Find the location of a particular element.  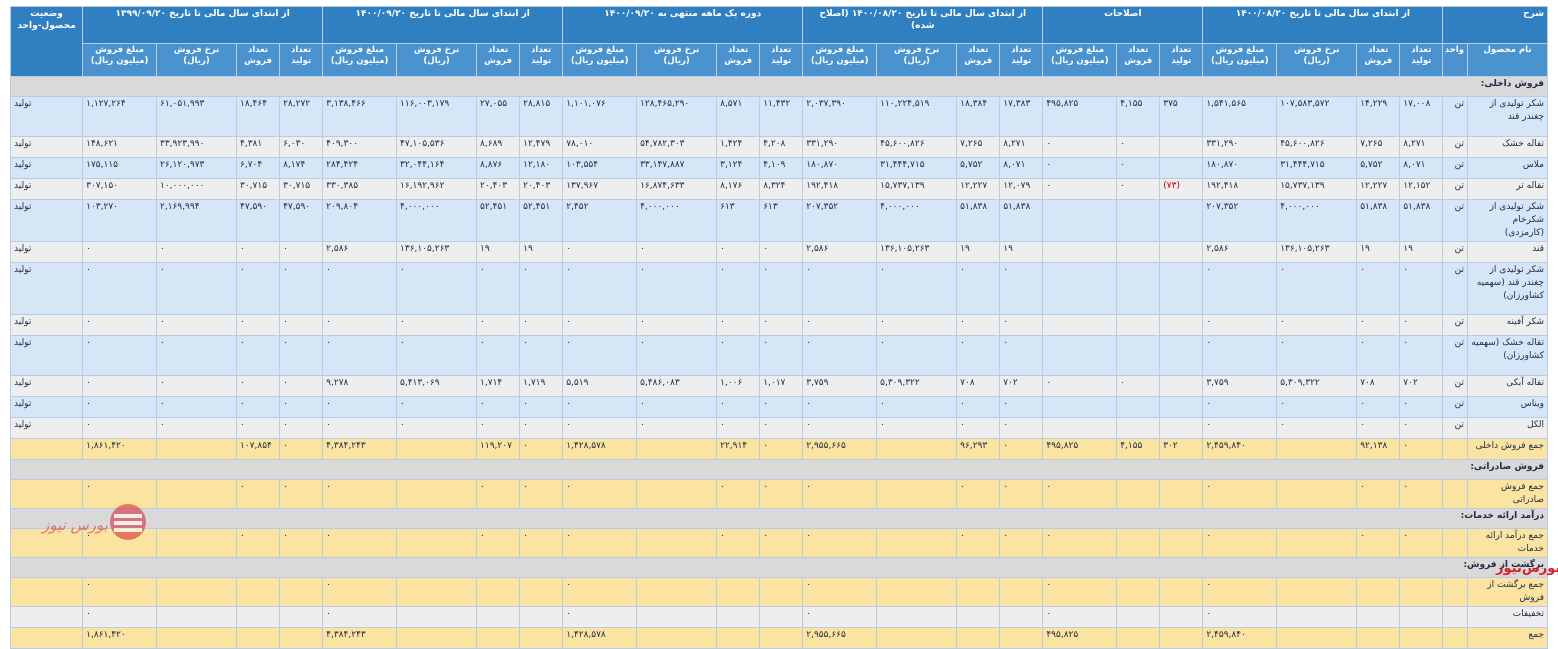

product-name-cell: تخفیفات is located at coordinates (1507, 617).